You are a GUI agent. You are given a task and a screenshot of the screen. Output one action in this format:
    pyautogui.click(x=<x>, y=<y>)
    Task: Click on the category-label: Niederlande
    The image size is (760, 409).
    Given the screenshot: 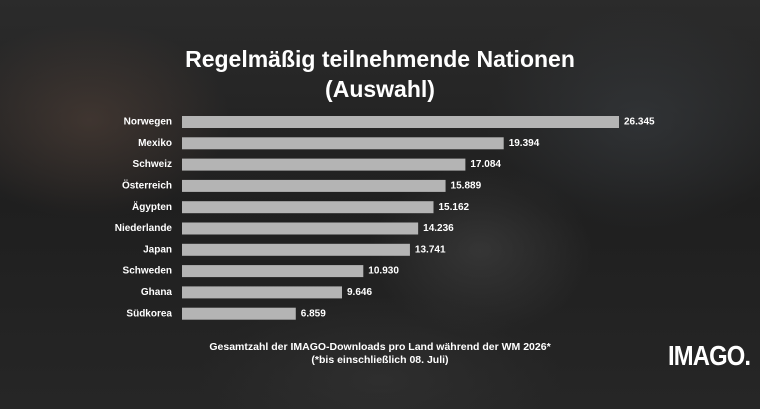 What is the action you would take?
    pyautogui.click(x=144, y=228)
    